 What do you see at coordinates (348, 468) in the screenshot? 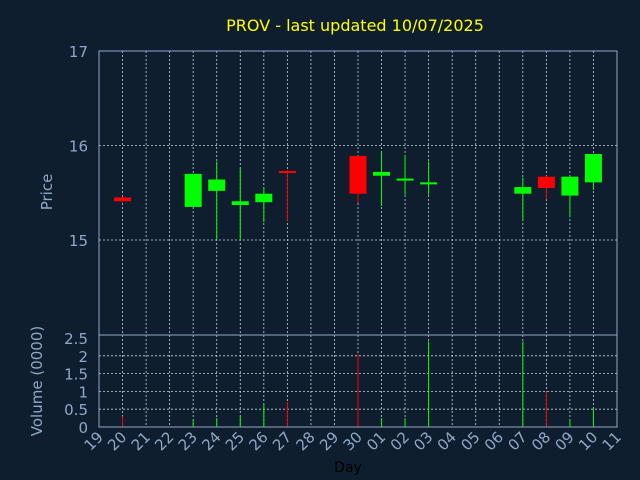
I see `x-axis-label: Day` at bounding box center [348, 468].